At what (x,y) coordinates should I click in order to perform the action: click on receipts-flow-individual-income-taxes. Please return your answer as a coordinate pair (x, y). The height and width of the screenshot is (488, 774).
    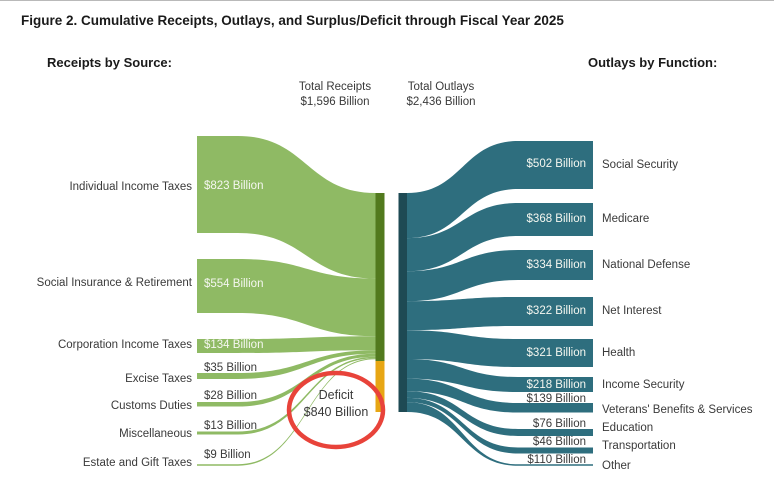
    Looking at the image, I should click on (286, 207).